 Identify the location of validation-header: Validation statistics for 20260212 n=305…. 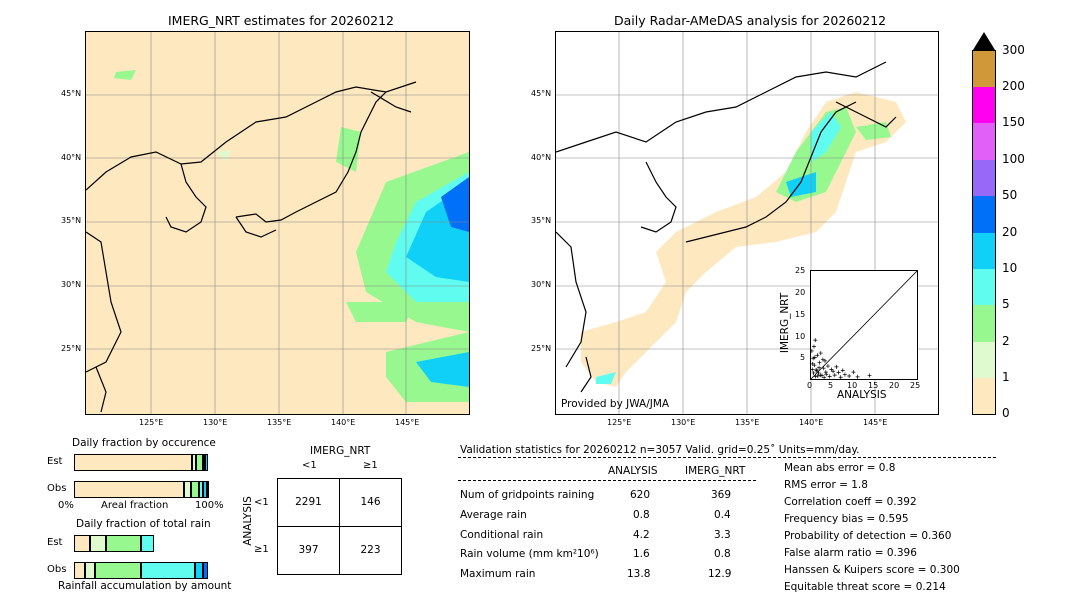
(660, 450).